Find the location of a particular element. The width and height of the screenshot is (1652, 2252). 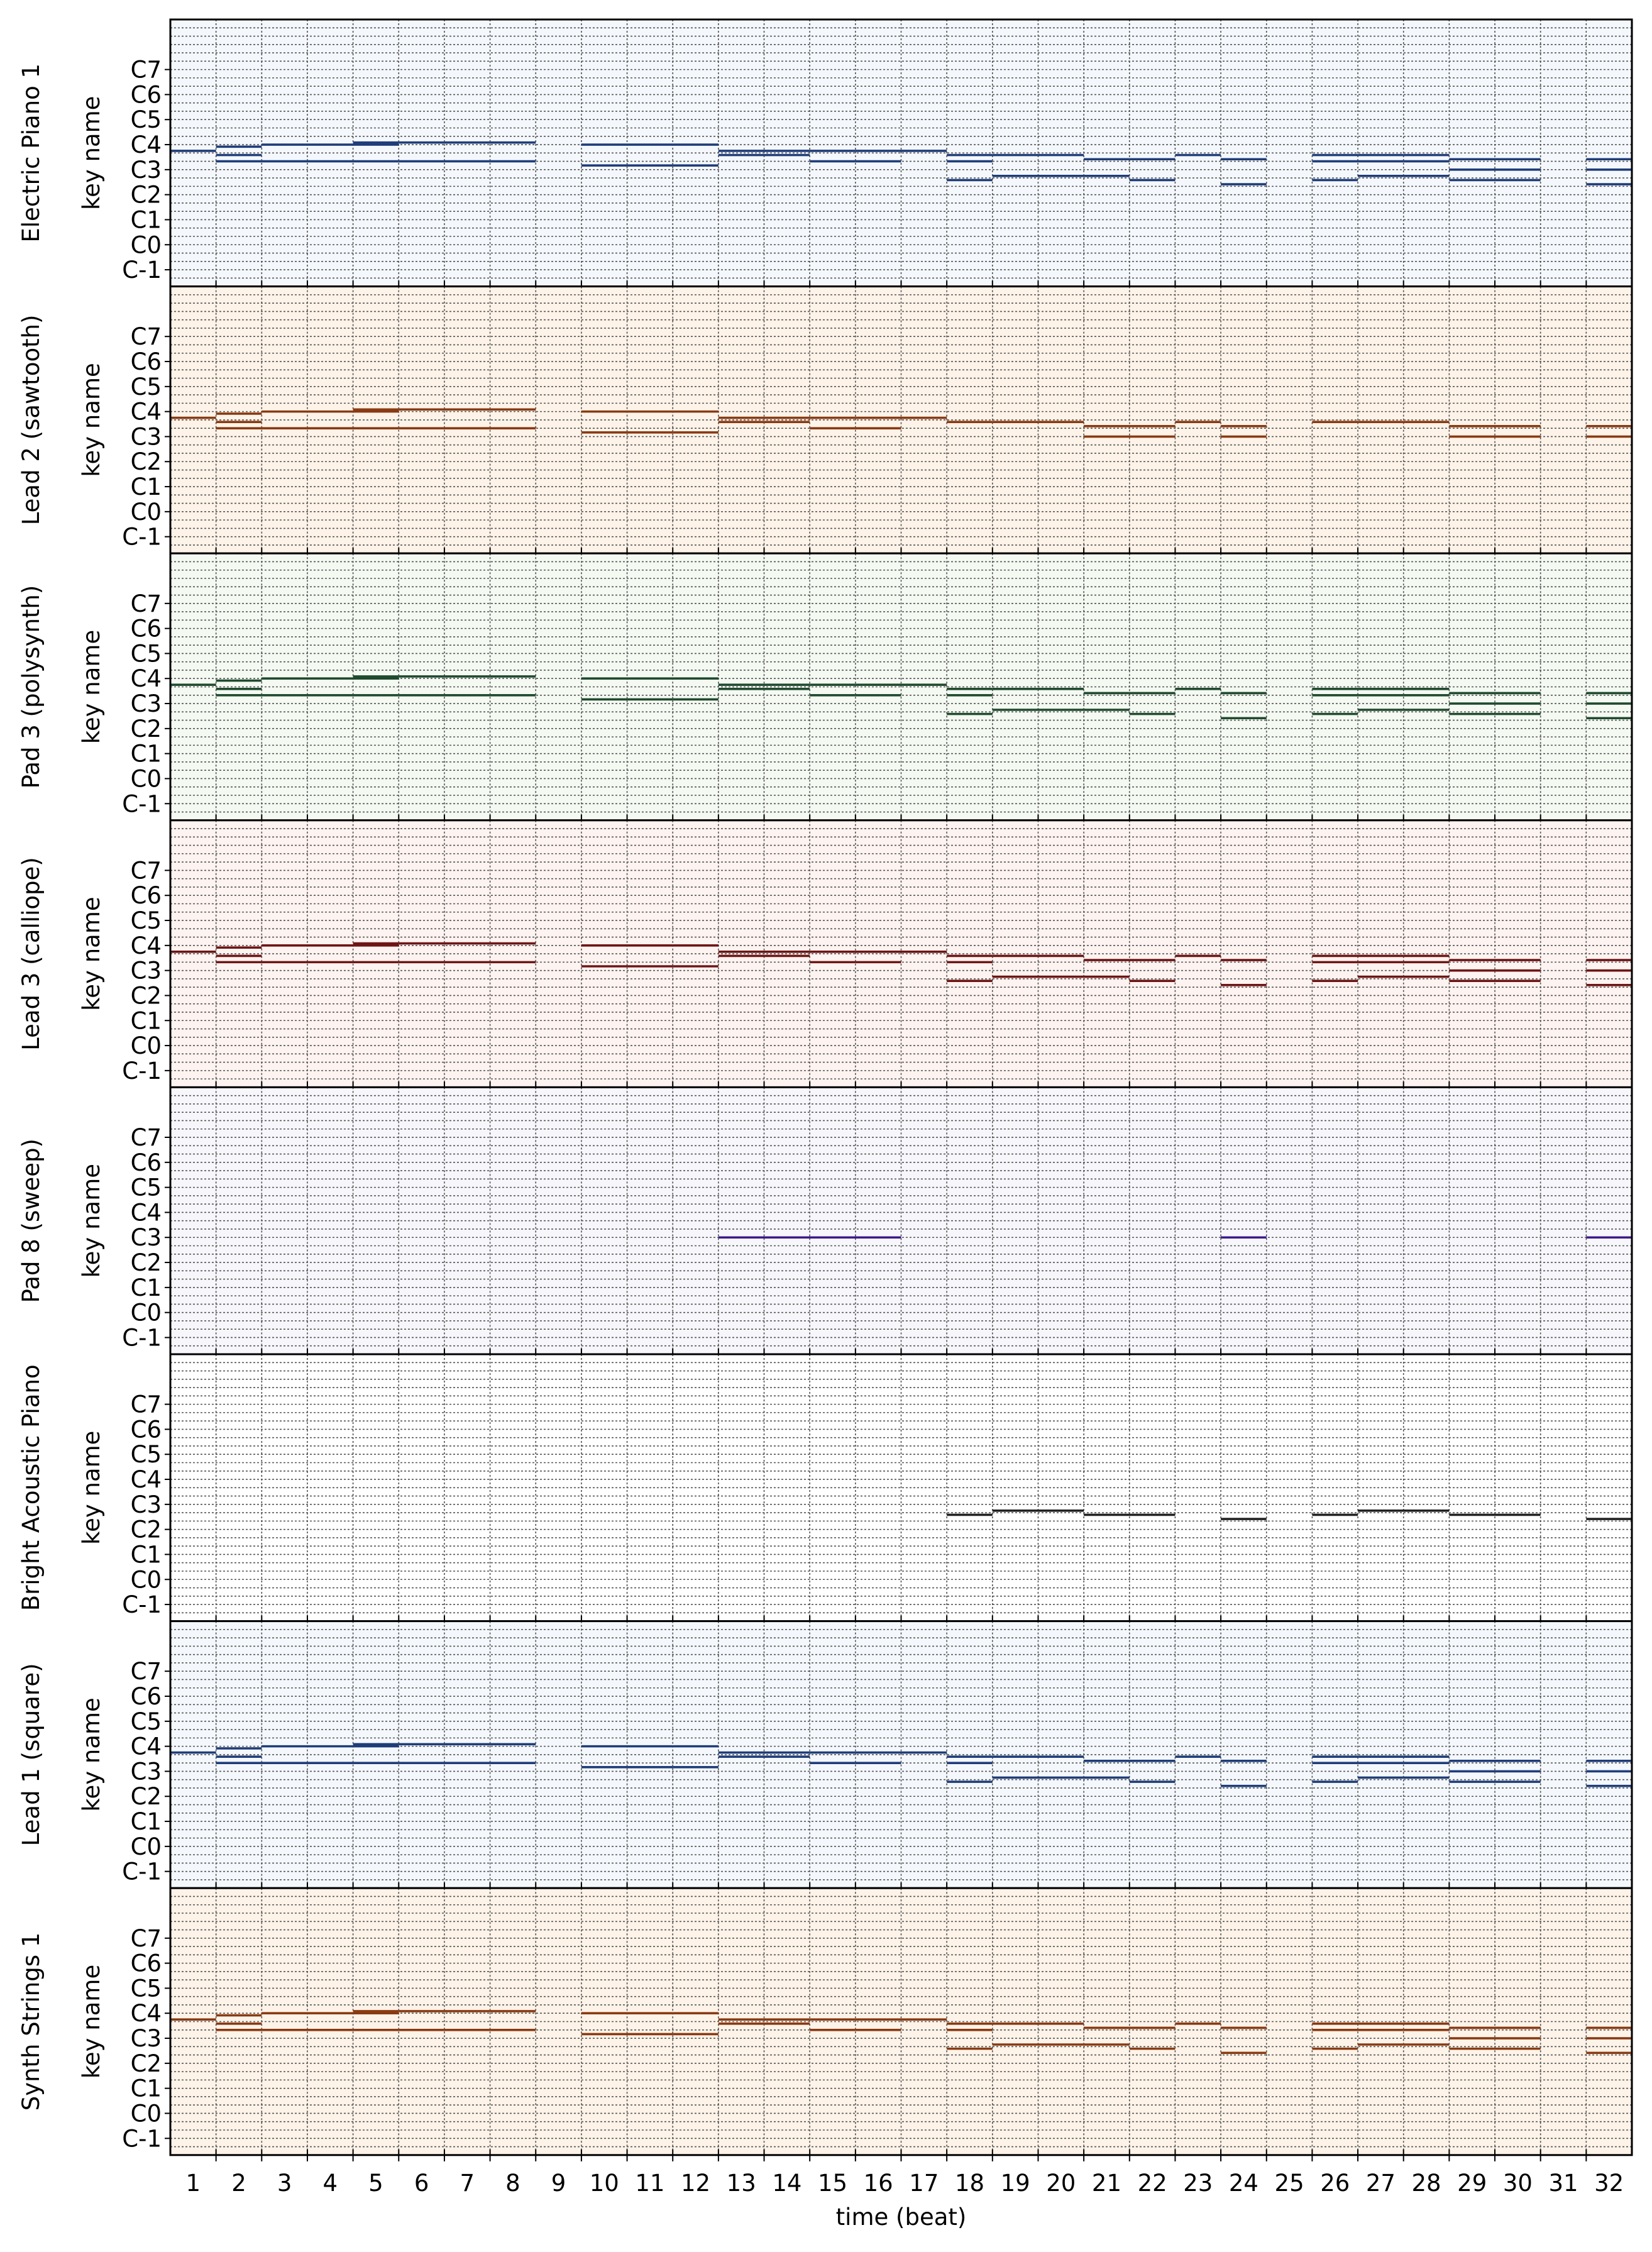

x-tick-label: 32 is located at coordinates (1609, 2183).